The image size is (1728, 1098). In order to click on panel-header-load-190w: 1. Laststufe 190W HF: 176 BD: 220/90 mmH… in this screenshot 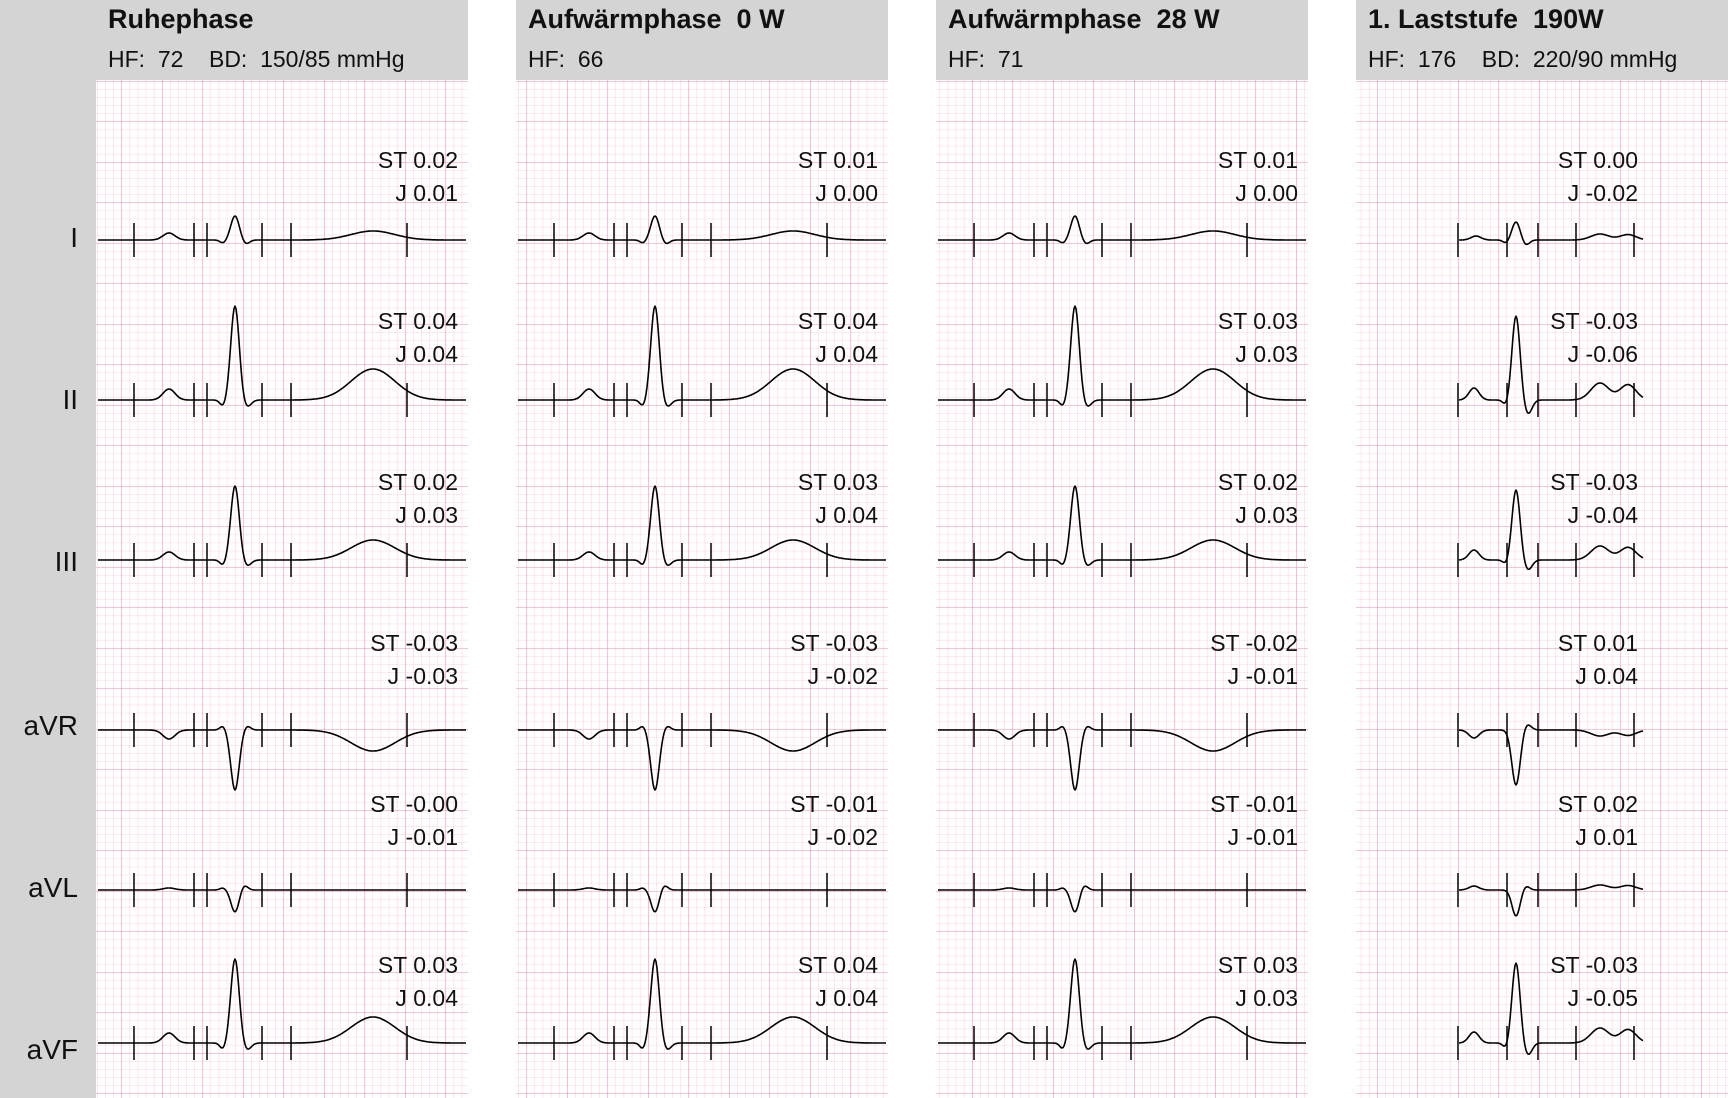, I will do `click(1542, 40)`.